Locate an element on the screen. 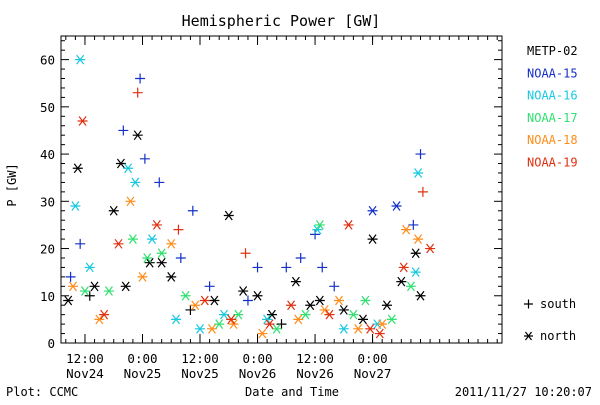  y-tick-label: 50 is located at coordinates (47, 107).